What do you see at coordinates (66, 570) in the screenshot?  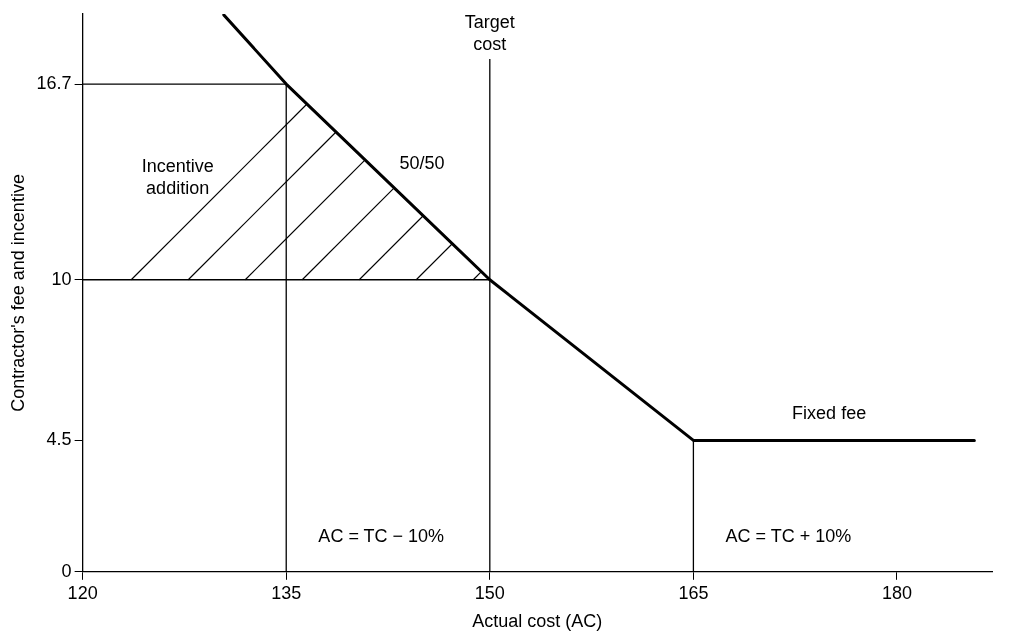 I see `y-tick-label: 0` at bounding box center [66, 570].